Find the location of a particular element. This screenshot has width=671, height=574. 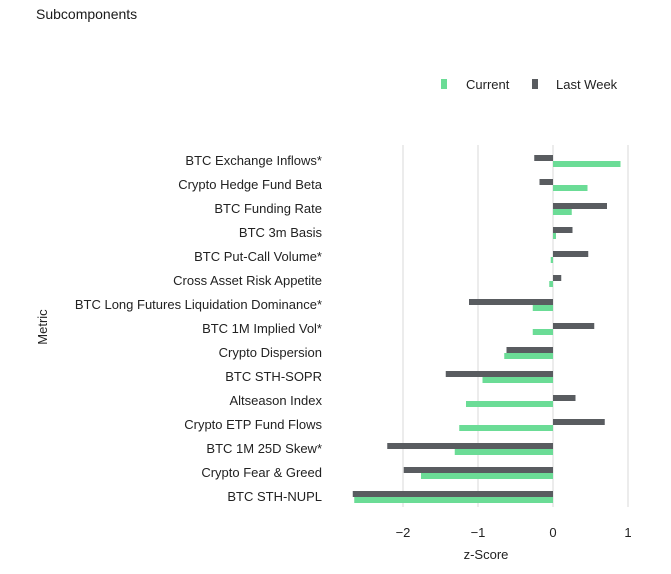

page-title: Subcomponents is located at coordinates (87, 14).